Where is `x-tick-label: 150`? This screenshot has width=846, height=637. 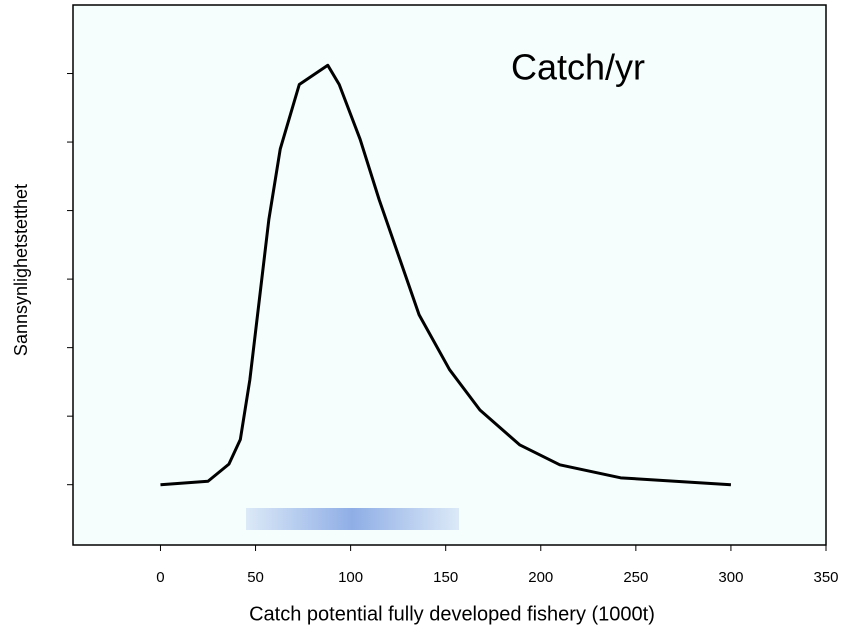 x-tick-label: 150 is located at coordinates (445, 577).